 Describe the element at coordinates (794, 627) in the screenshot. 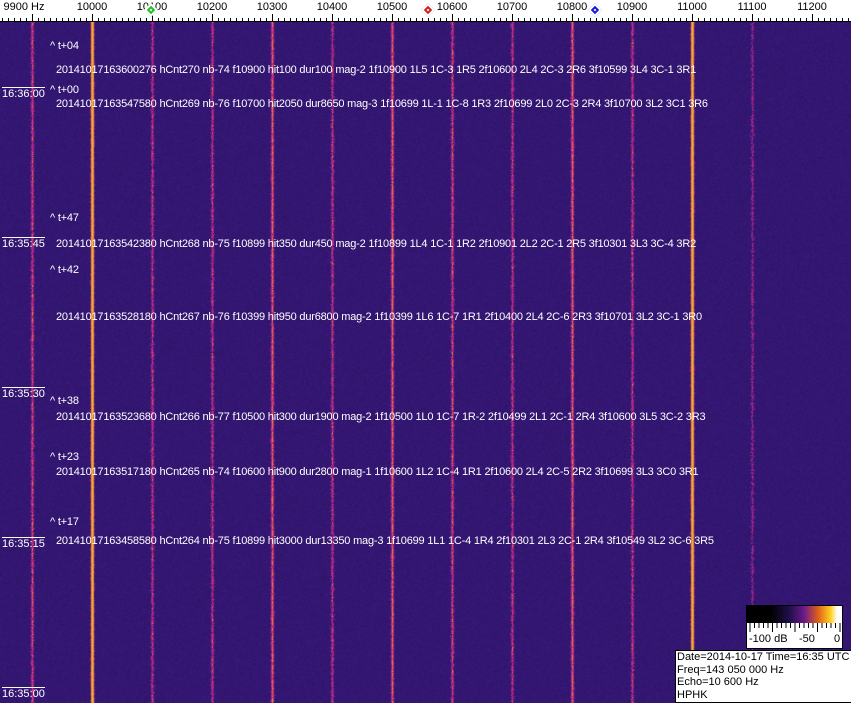

I see `colorbar-legend: -100 dB -50 0` at that location.